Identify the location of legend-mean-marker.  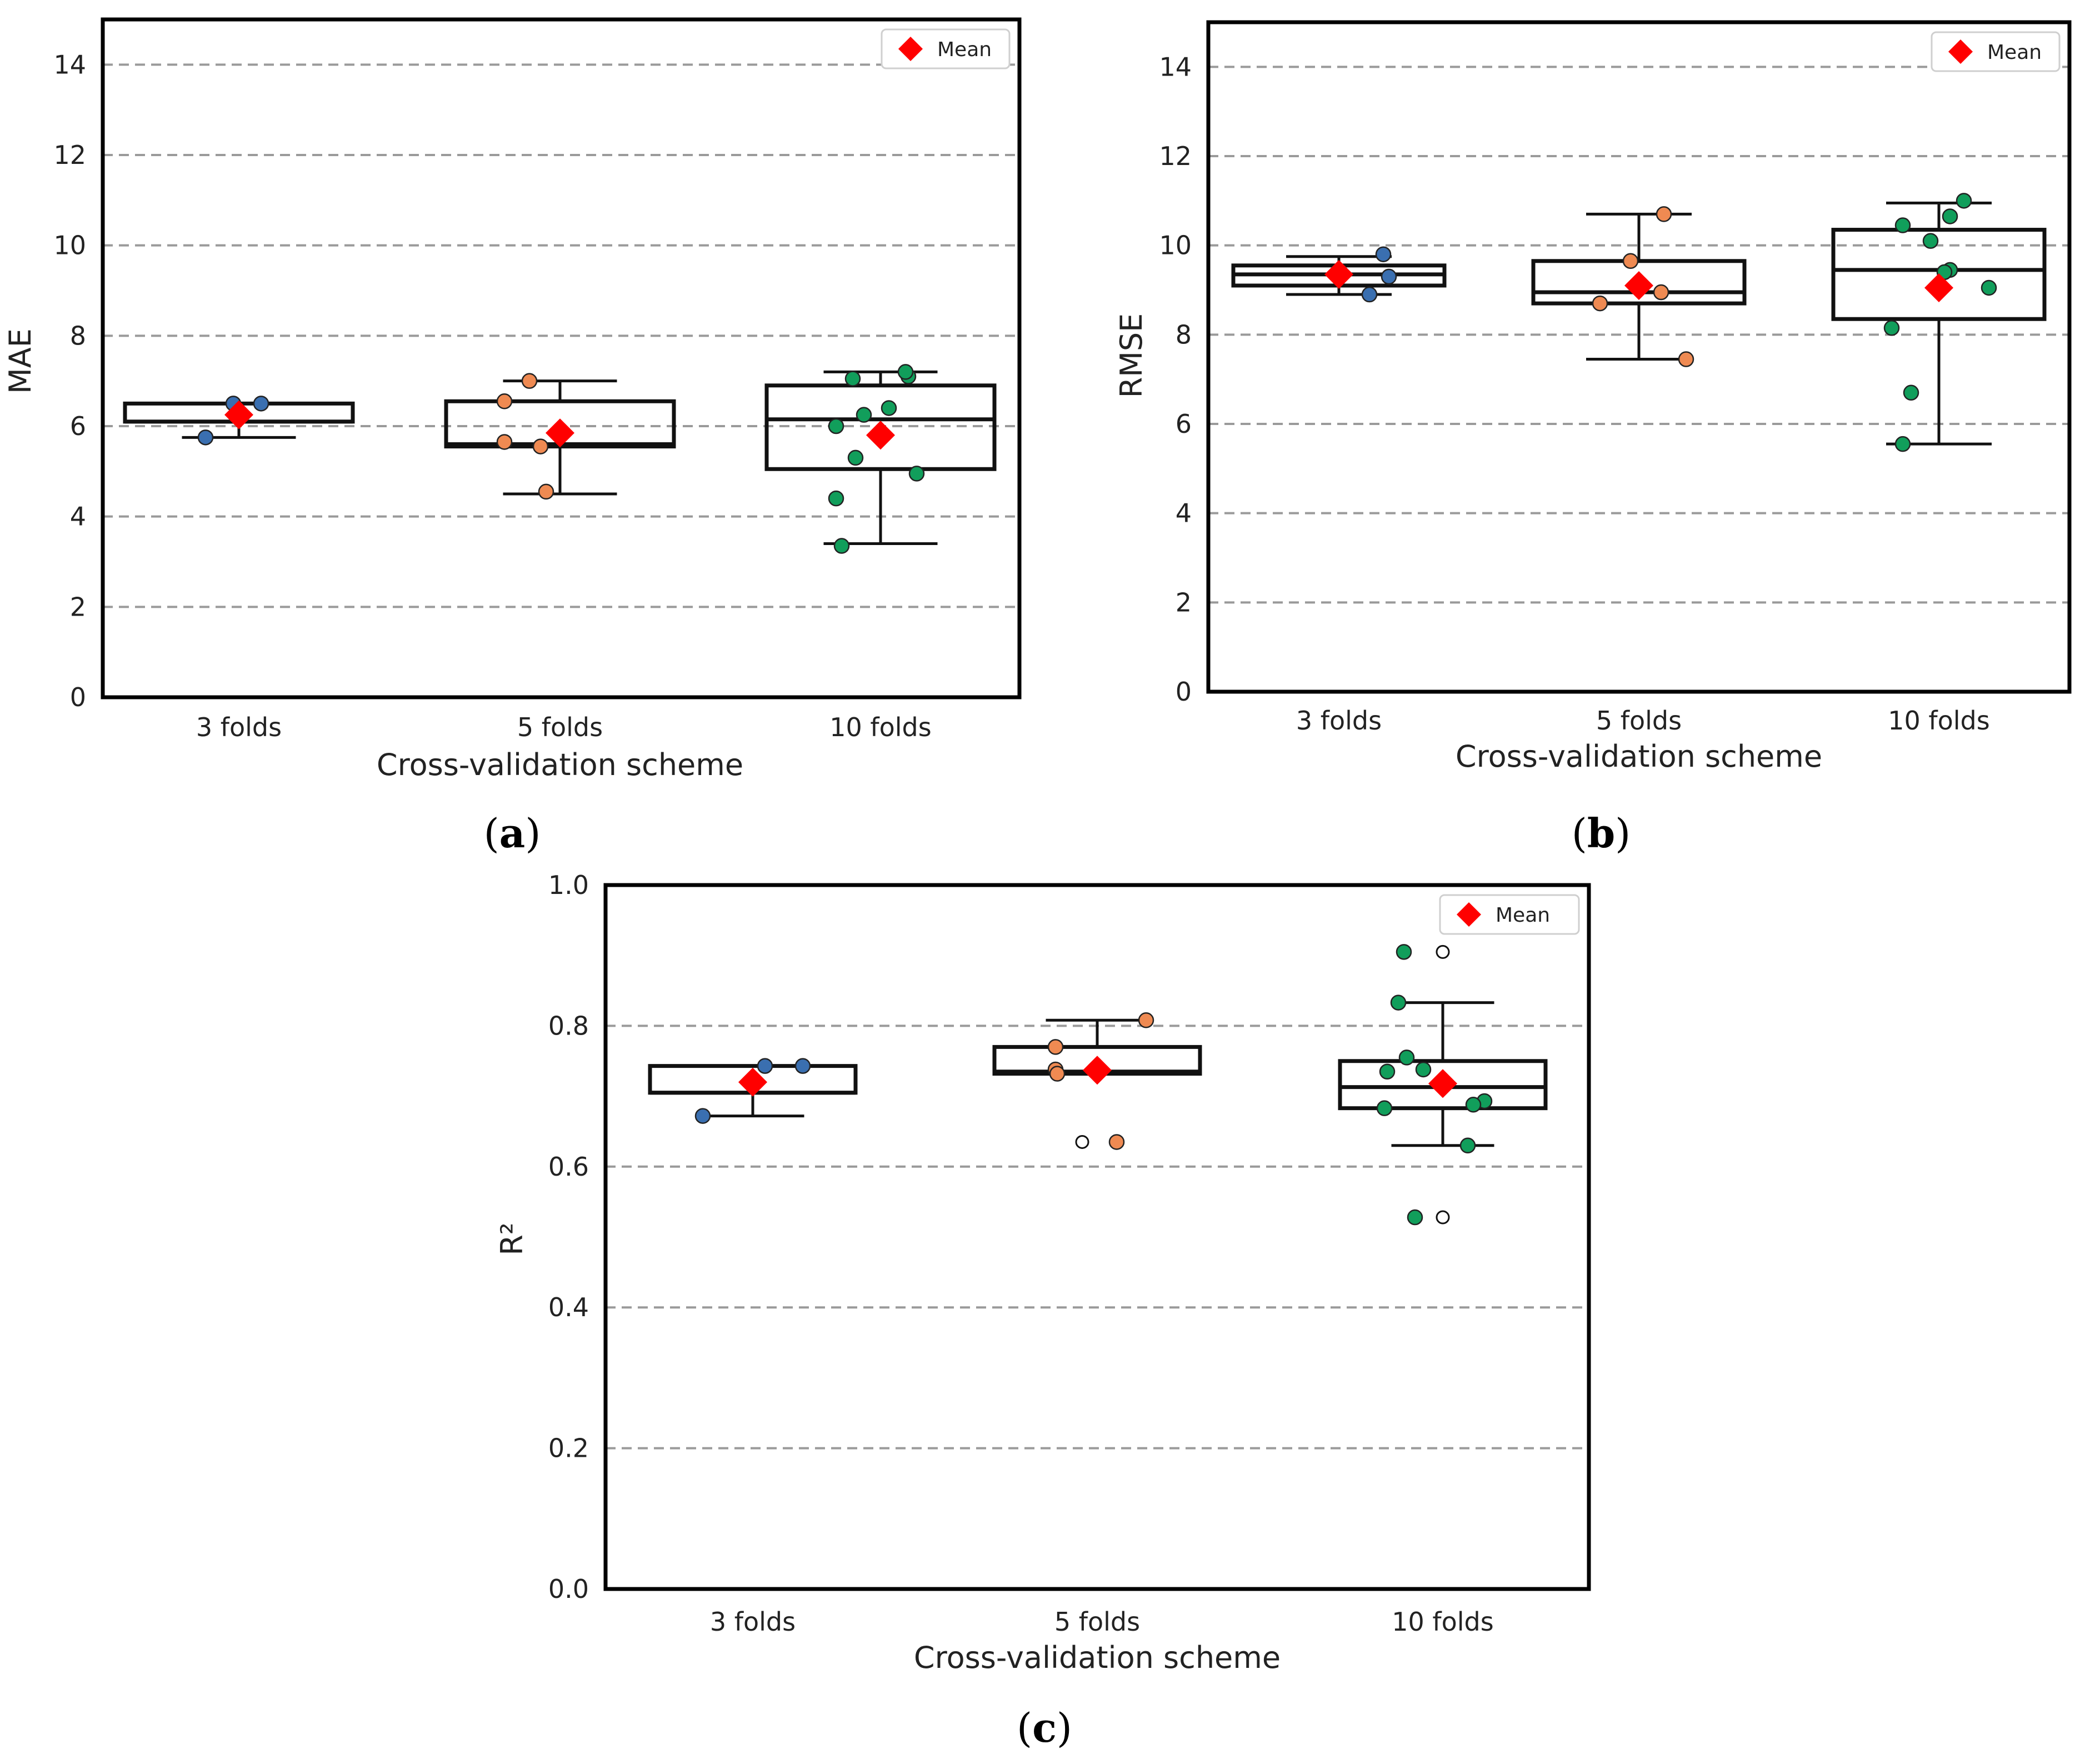
(1469, 914).